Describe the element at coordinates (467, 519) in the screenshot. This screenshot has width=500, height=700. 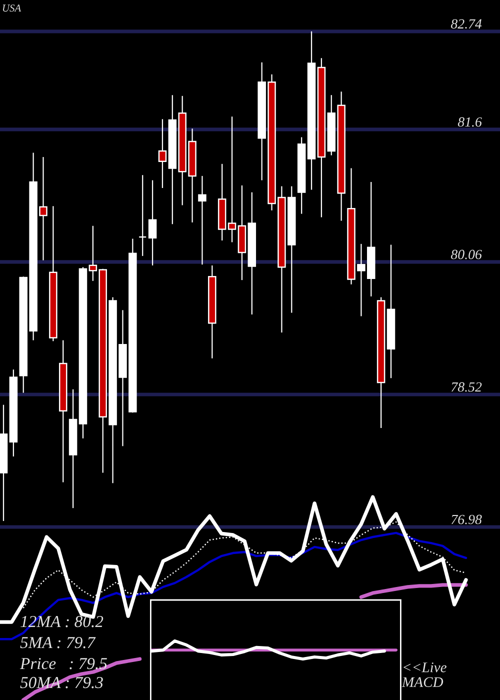
I see `y-tick-label: 76.98` at that location.